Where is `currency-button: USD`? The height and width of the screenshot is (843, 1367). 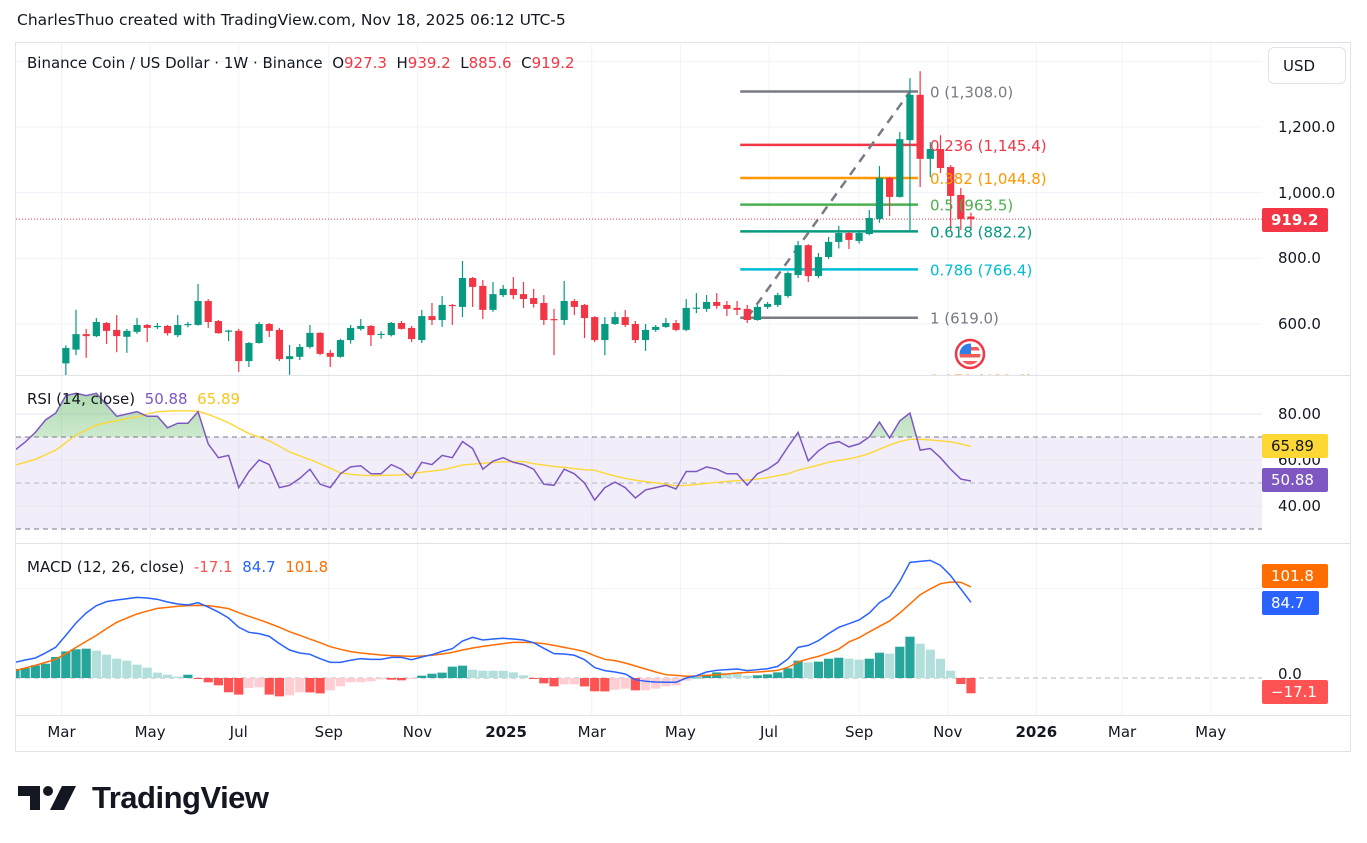
currency-button: USD is located at coordinates (1307, 65).